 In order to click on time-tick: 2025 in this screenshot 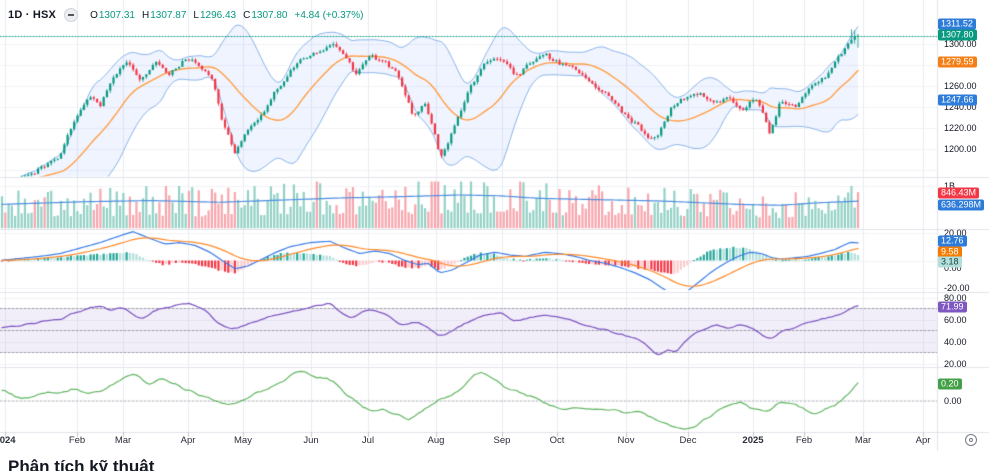, I will do `click(753, 440)`.